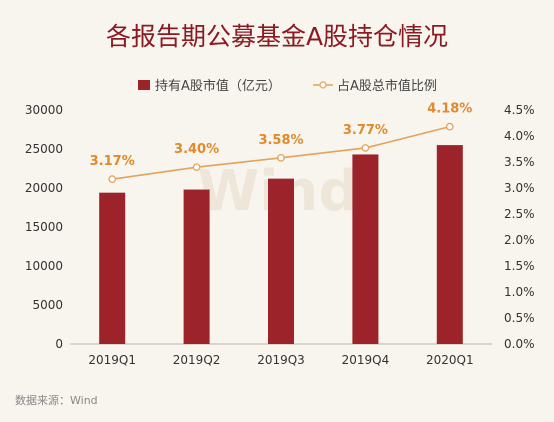 The width and height of the screenshot is (554, 422). What do you see at coordinates (519, 188) in the screenshot?
I see `y-right-tick-label: 3.0%` at bounding box center [519, 188].